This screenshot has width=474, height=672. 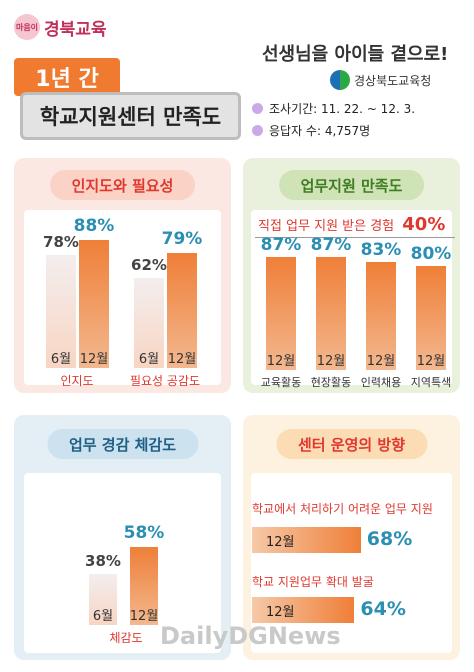 What do you see at coordinates (103, 560) in the screenshot?
I see `data-label-6: 38%` at bounding box center [103, 560].